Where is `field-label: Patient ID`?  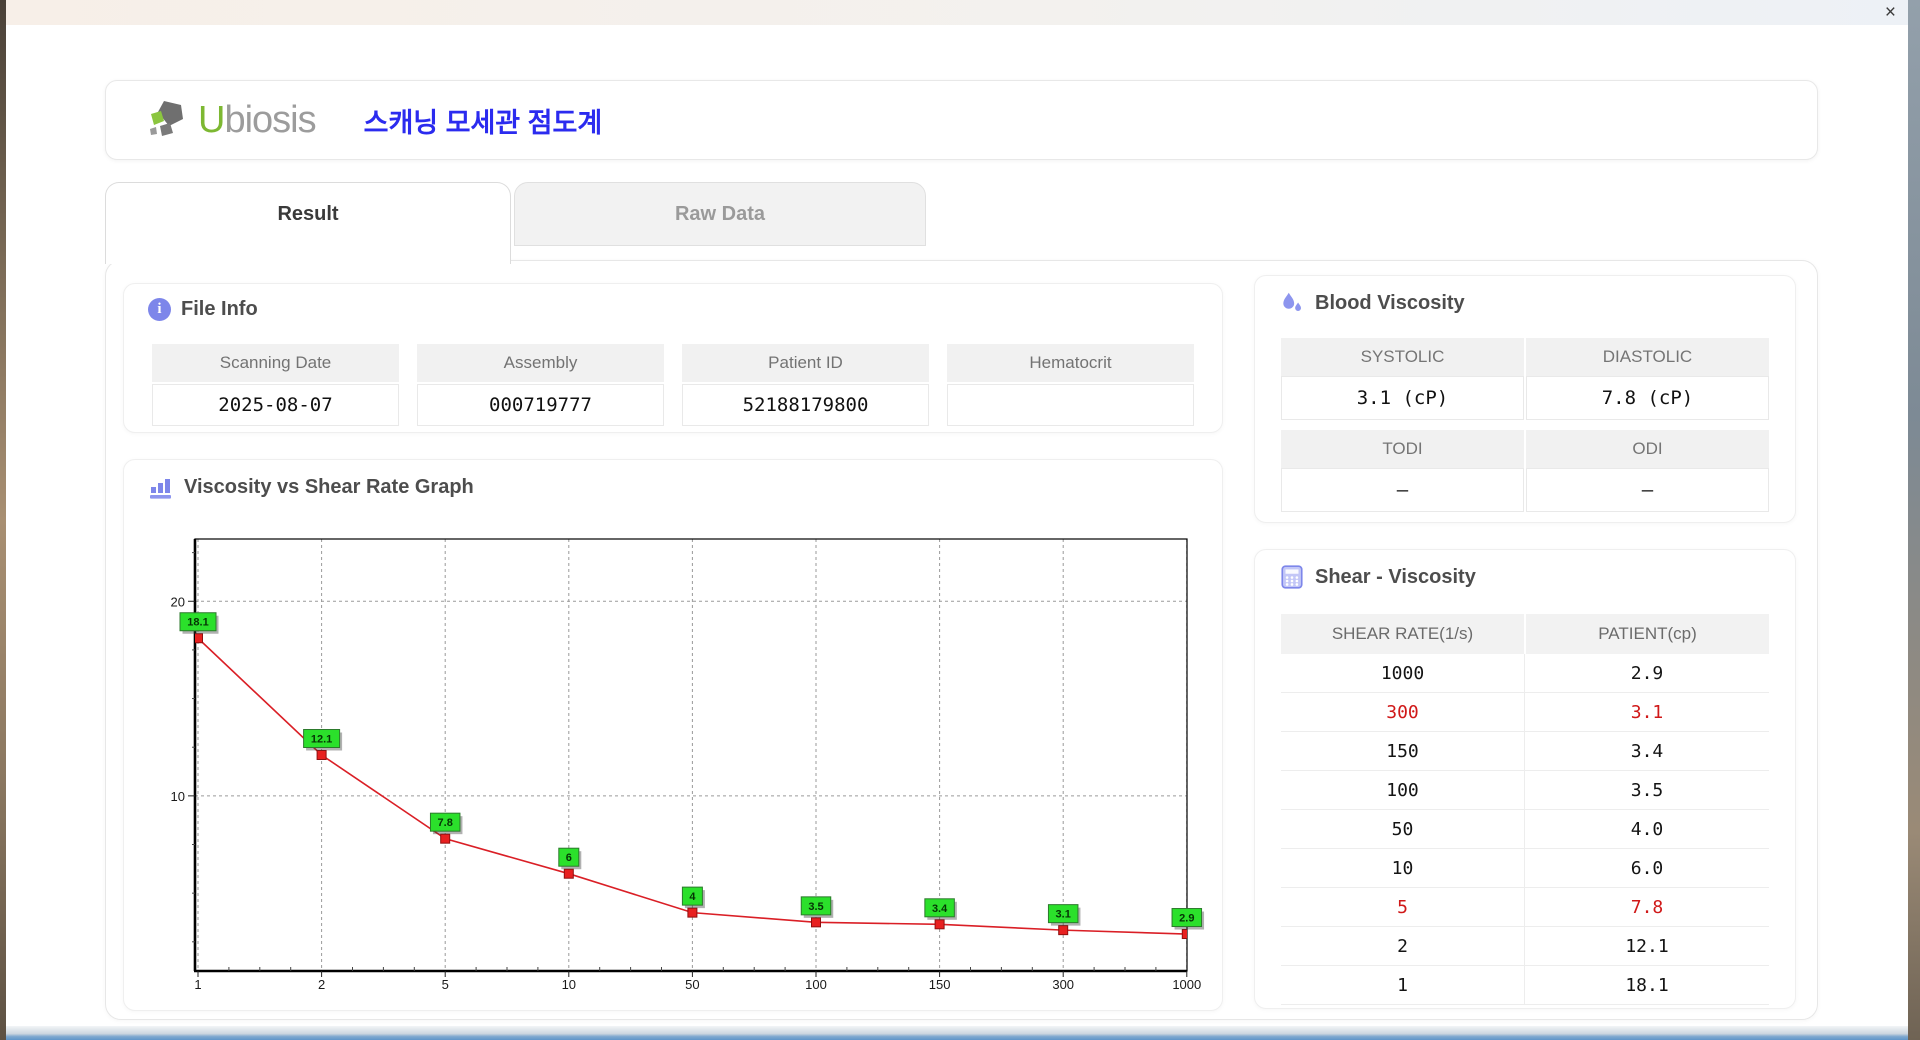
field-label: Patient ID is located at coordinates (805, 363).